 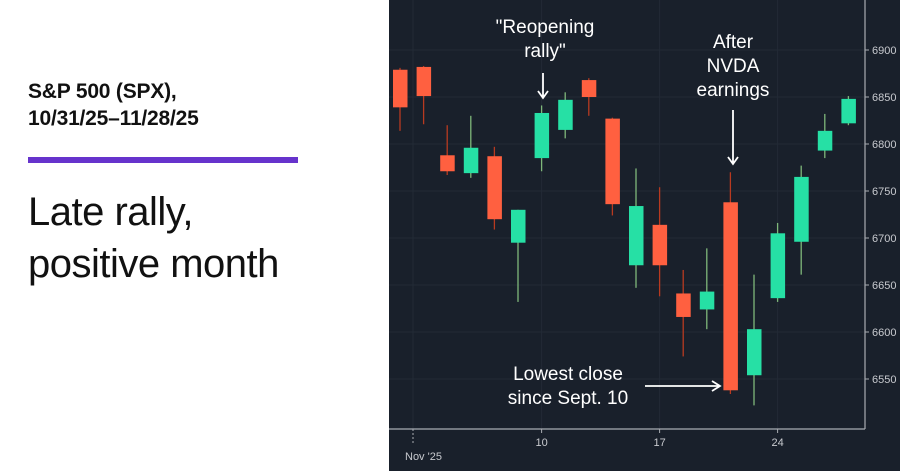 What do you see at coordinates (884, 333) in the screenshot?
I see `y-tick-label: 6600` at bounding box center [884, 333].